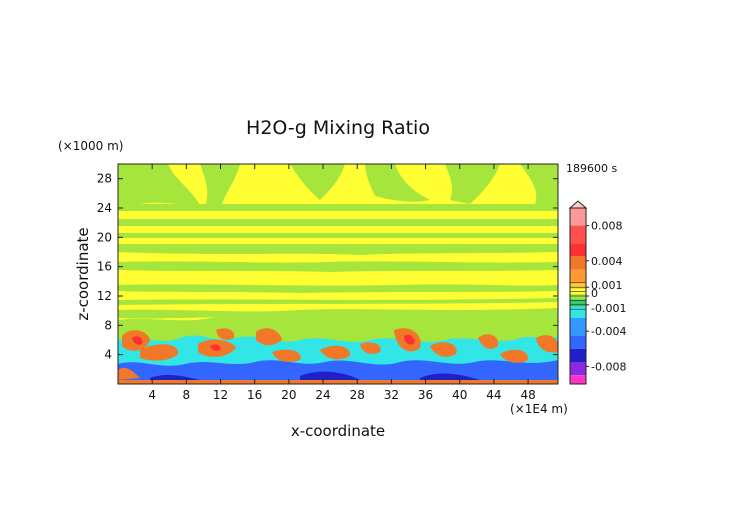 This screenshot has height=532, width=752. Describe the element at coordinates (254, 395) in the screenshot. I see `x-tick-label: 16` at that location.